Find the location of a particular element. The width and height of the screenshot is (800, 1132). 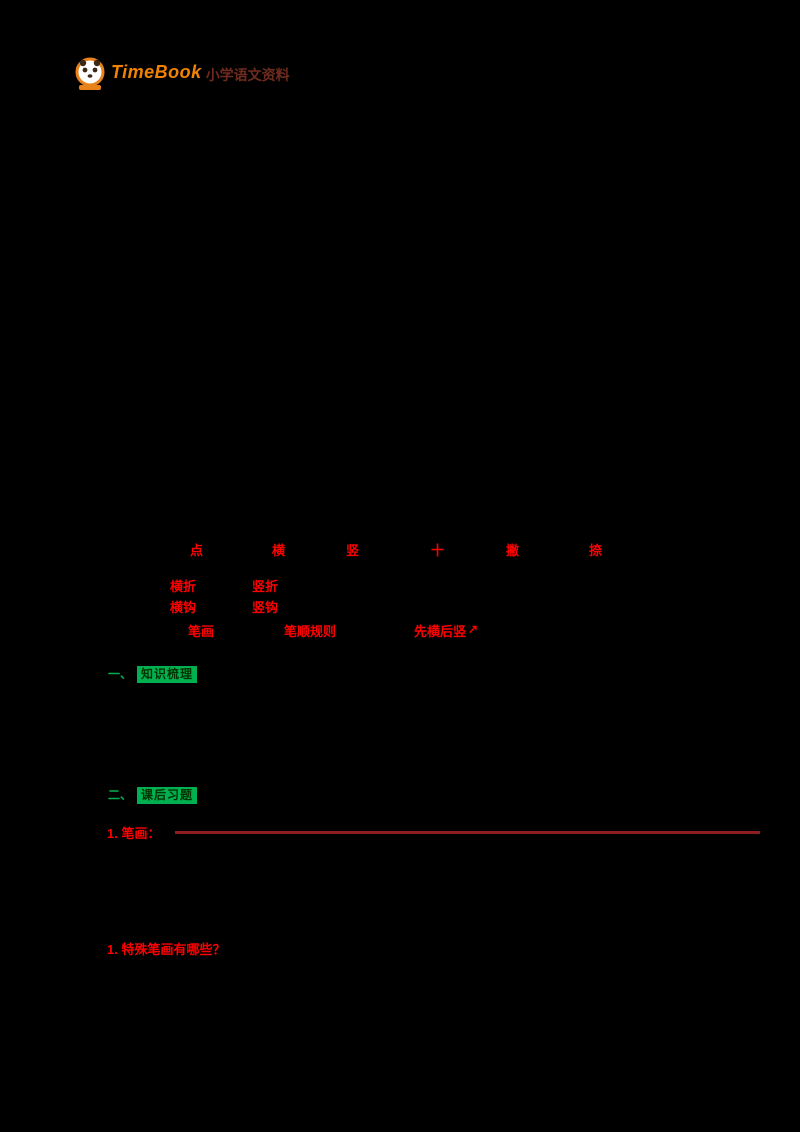

map-row1-item: 竖 is located at coordinates (353, 550).